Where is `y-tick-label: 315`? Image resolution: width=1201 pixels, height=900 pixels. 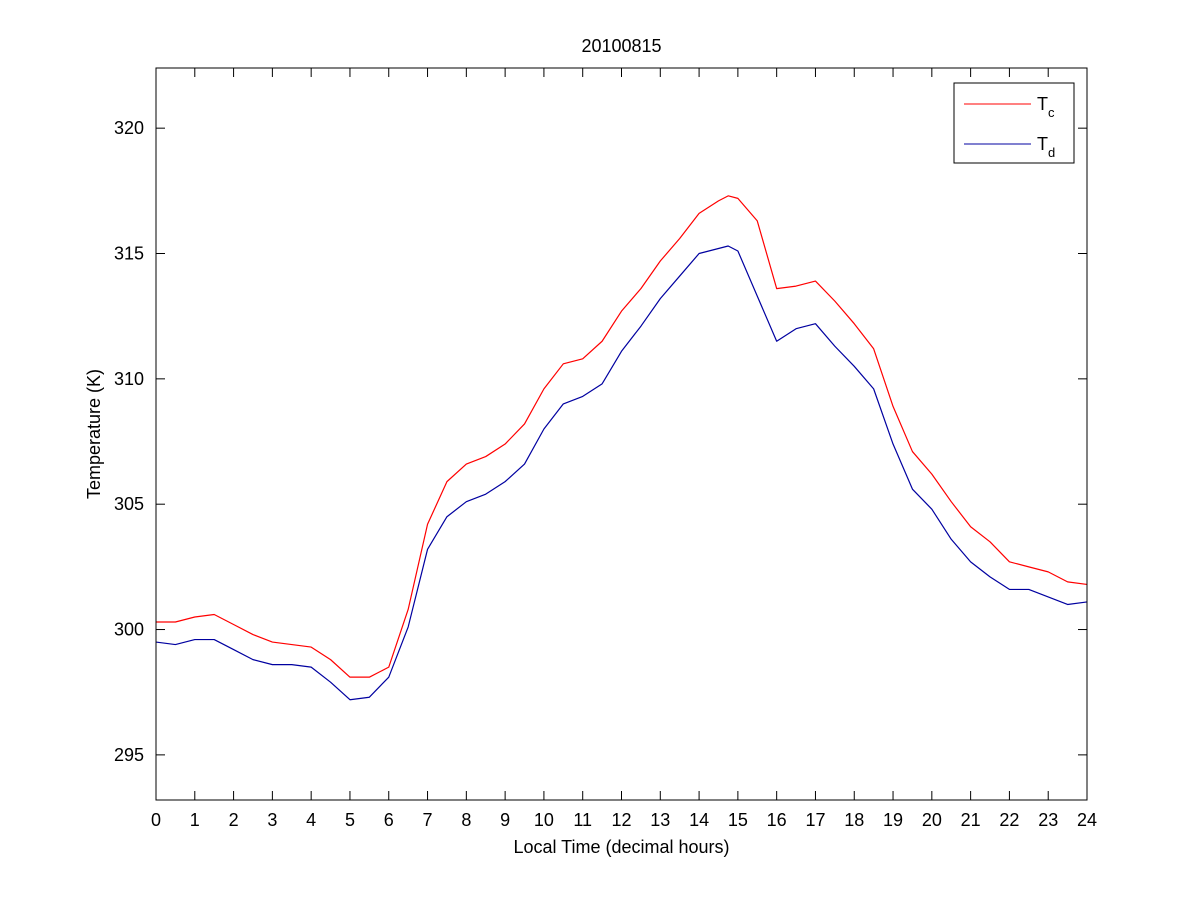 y-tick-label: 315 is located at coordinates (129, 254).